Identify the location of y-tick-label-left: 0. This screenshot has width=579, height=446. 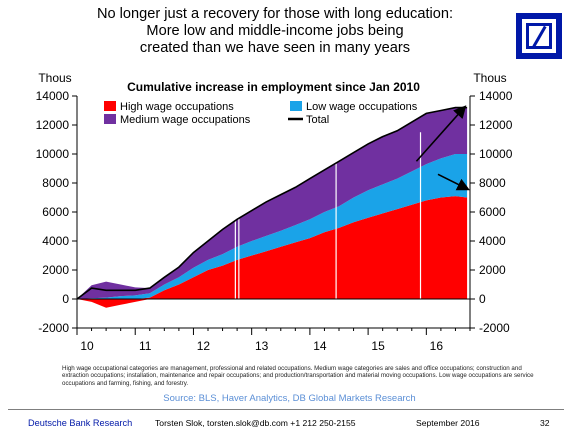
(65, 299).